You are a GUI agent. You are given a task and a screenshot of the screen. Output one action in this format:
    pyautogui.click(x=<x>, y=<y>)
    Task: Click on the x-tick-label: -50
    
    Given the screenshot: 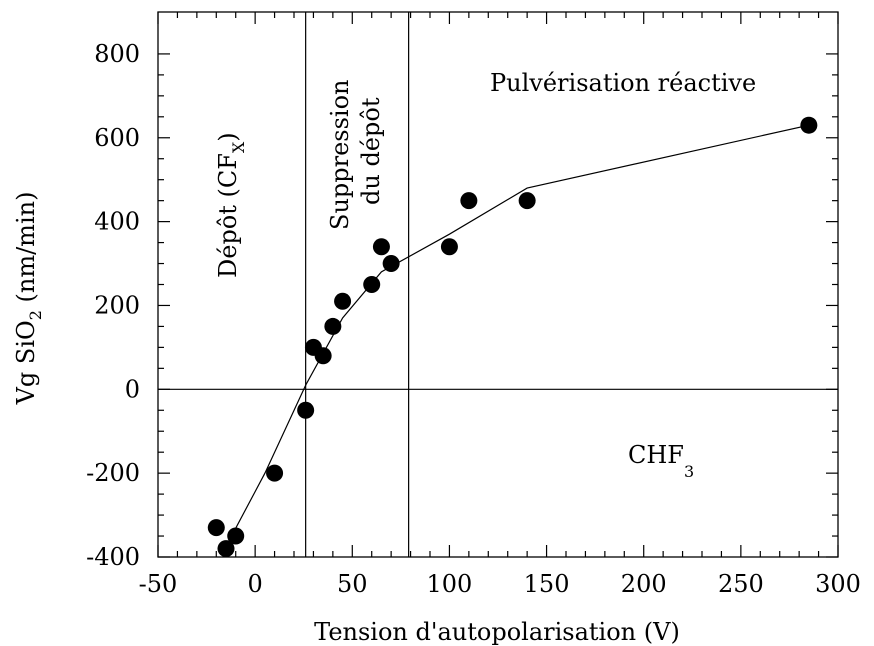 What is the action you would take?
    pyautogui.click(x=158, y=584)
    